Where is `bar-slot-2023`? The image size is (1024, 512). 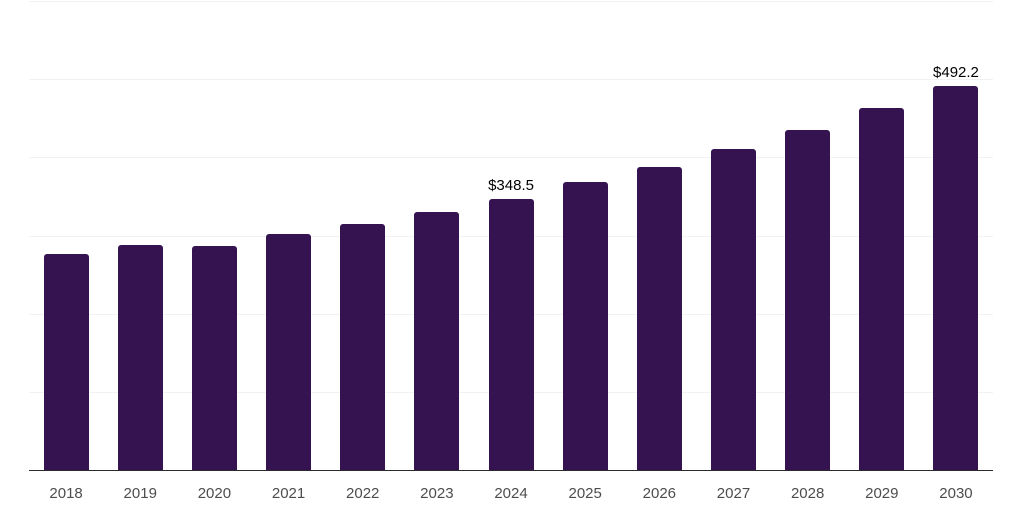 bar-slot-2023 is located at coordinates (437, 236).